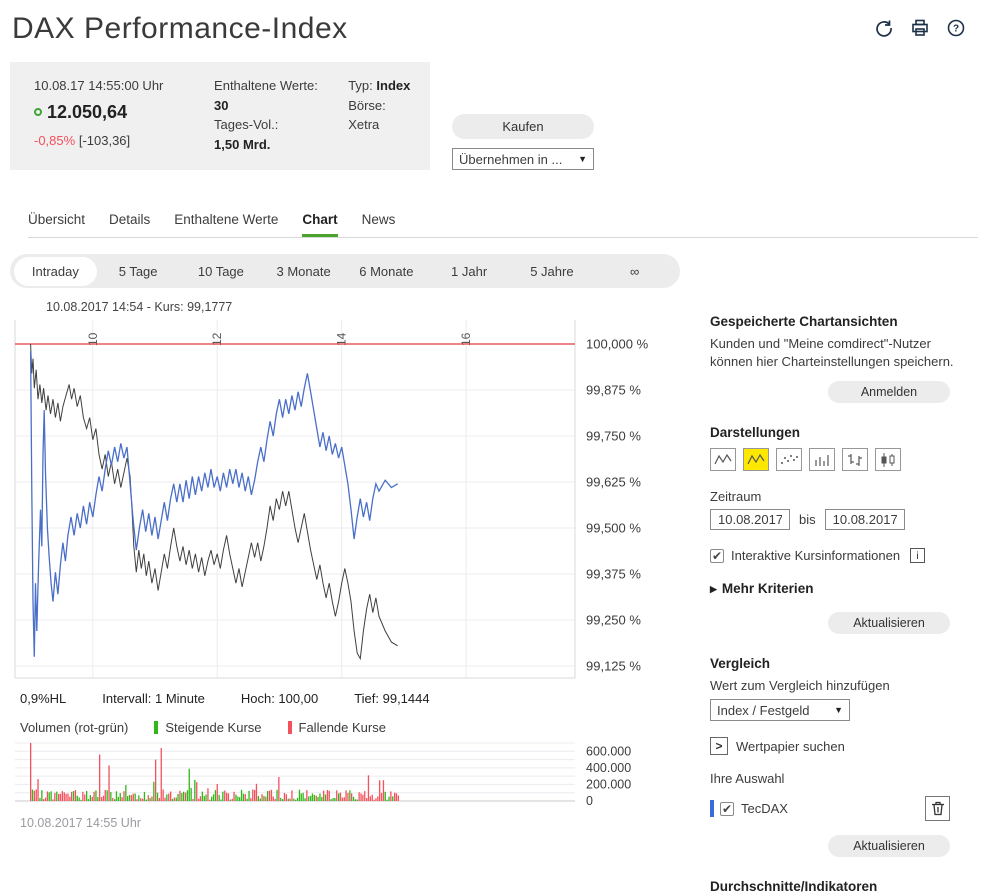 This screenshot has width=990, height=894. I want to click on period-3-monate: 3 Monate, so click(303, 271).